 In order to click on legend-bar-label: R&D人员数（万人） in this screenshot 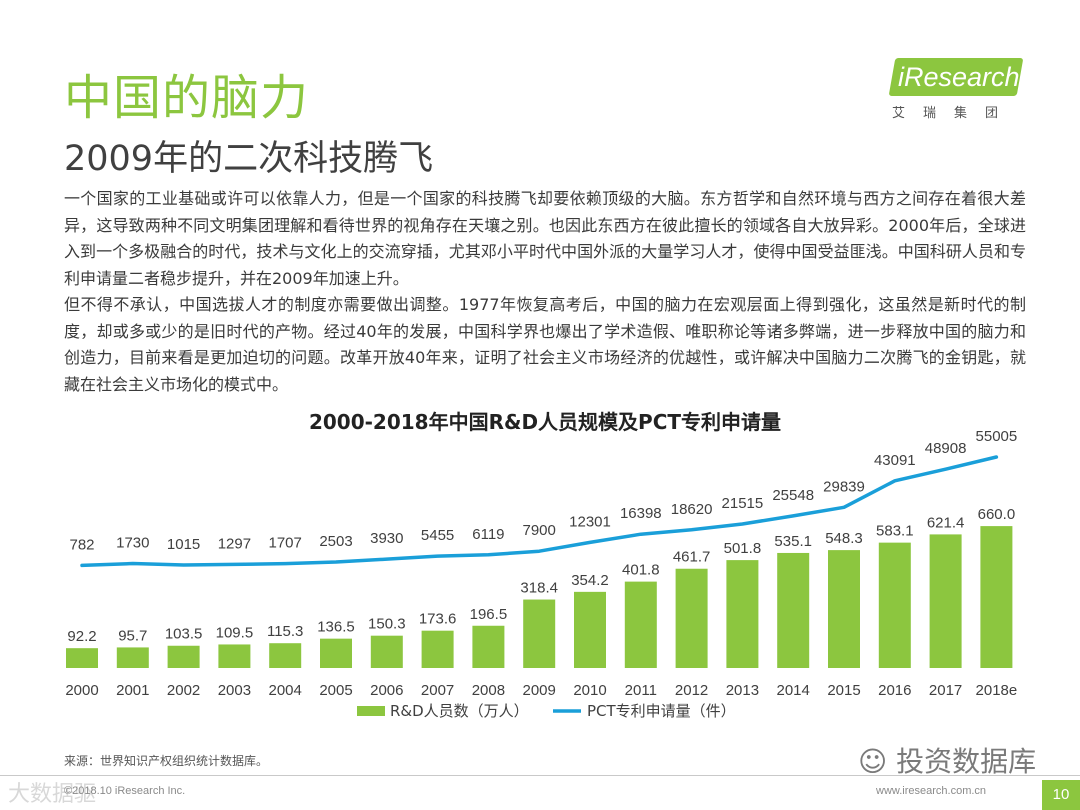, I will do `click(459, 711)`.